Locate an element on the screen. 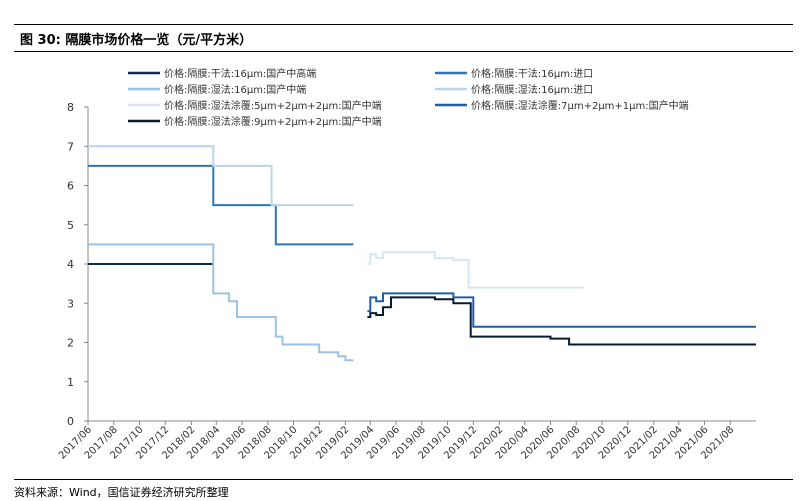 This screenshot has width=807, height=501. y-tick-label: 5 is located at coordinates (70, 225).